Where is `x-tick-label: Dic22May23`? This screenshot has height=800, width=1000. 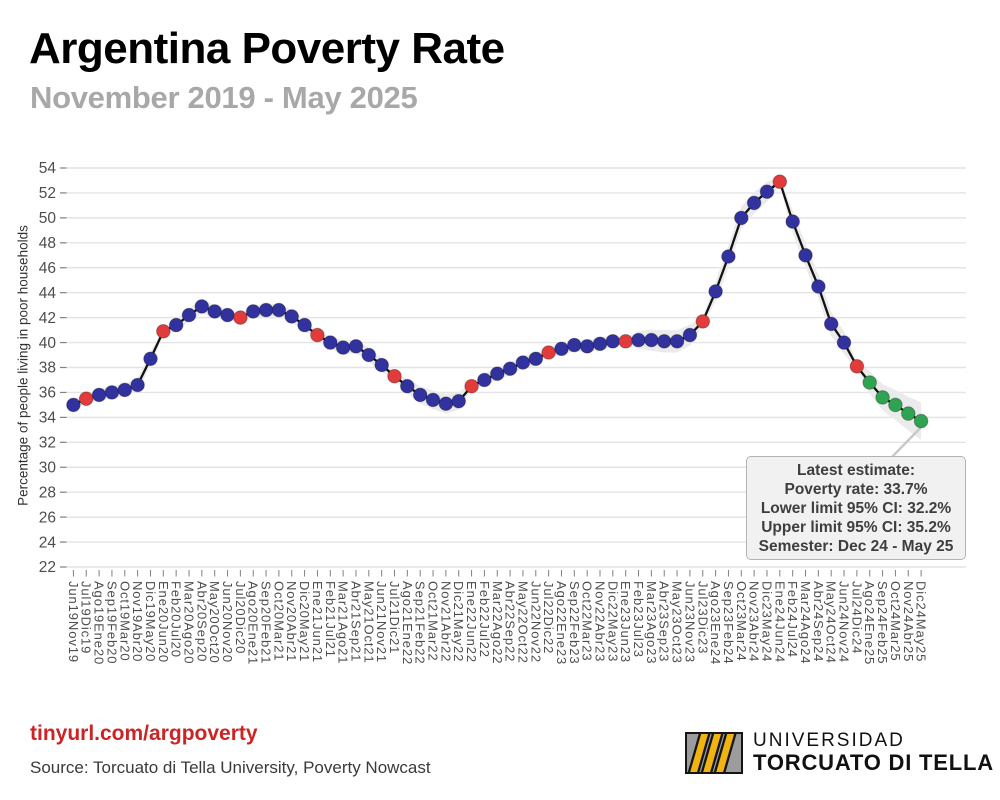
x-tick-label: Dic22May23 is located at coordinates (612, 621).